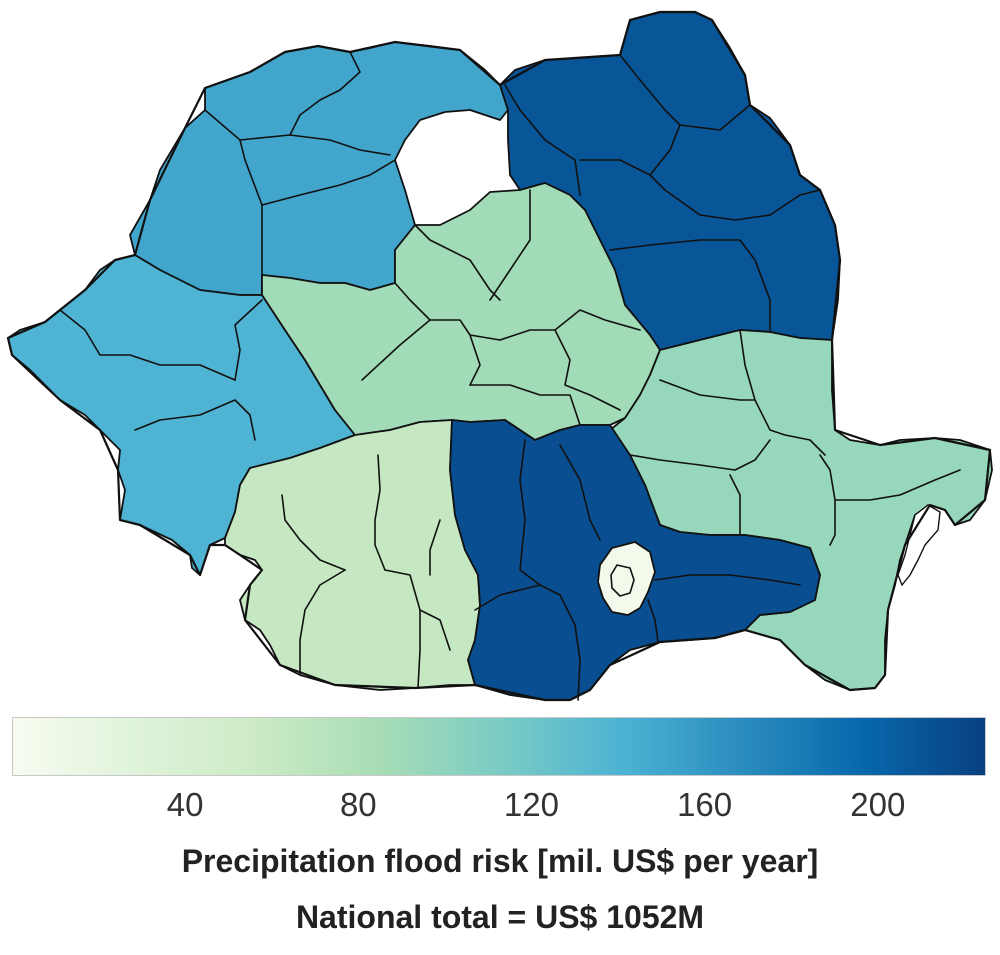 Image resolution: width=1000 pixels, height=955 pixels. I want to click on region-bucharest-ilfov, so click(626, 578).